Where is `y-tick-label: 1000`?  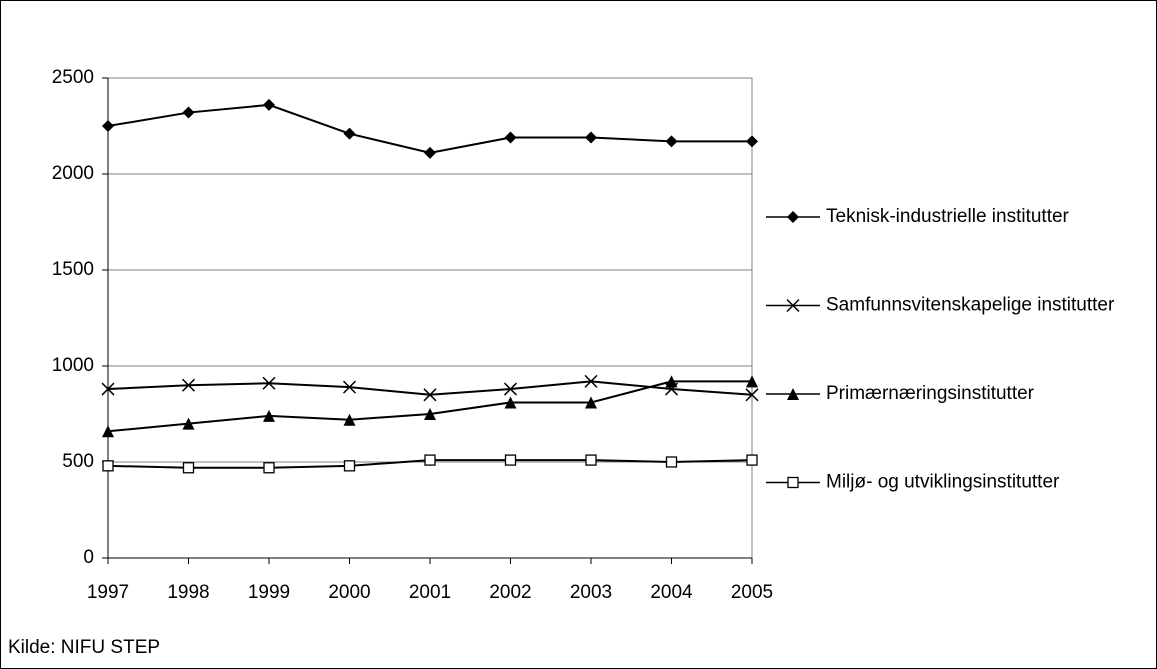 y-tick-label: 1000 is located at coordinates (73, 365).